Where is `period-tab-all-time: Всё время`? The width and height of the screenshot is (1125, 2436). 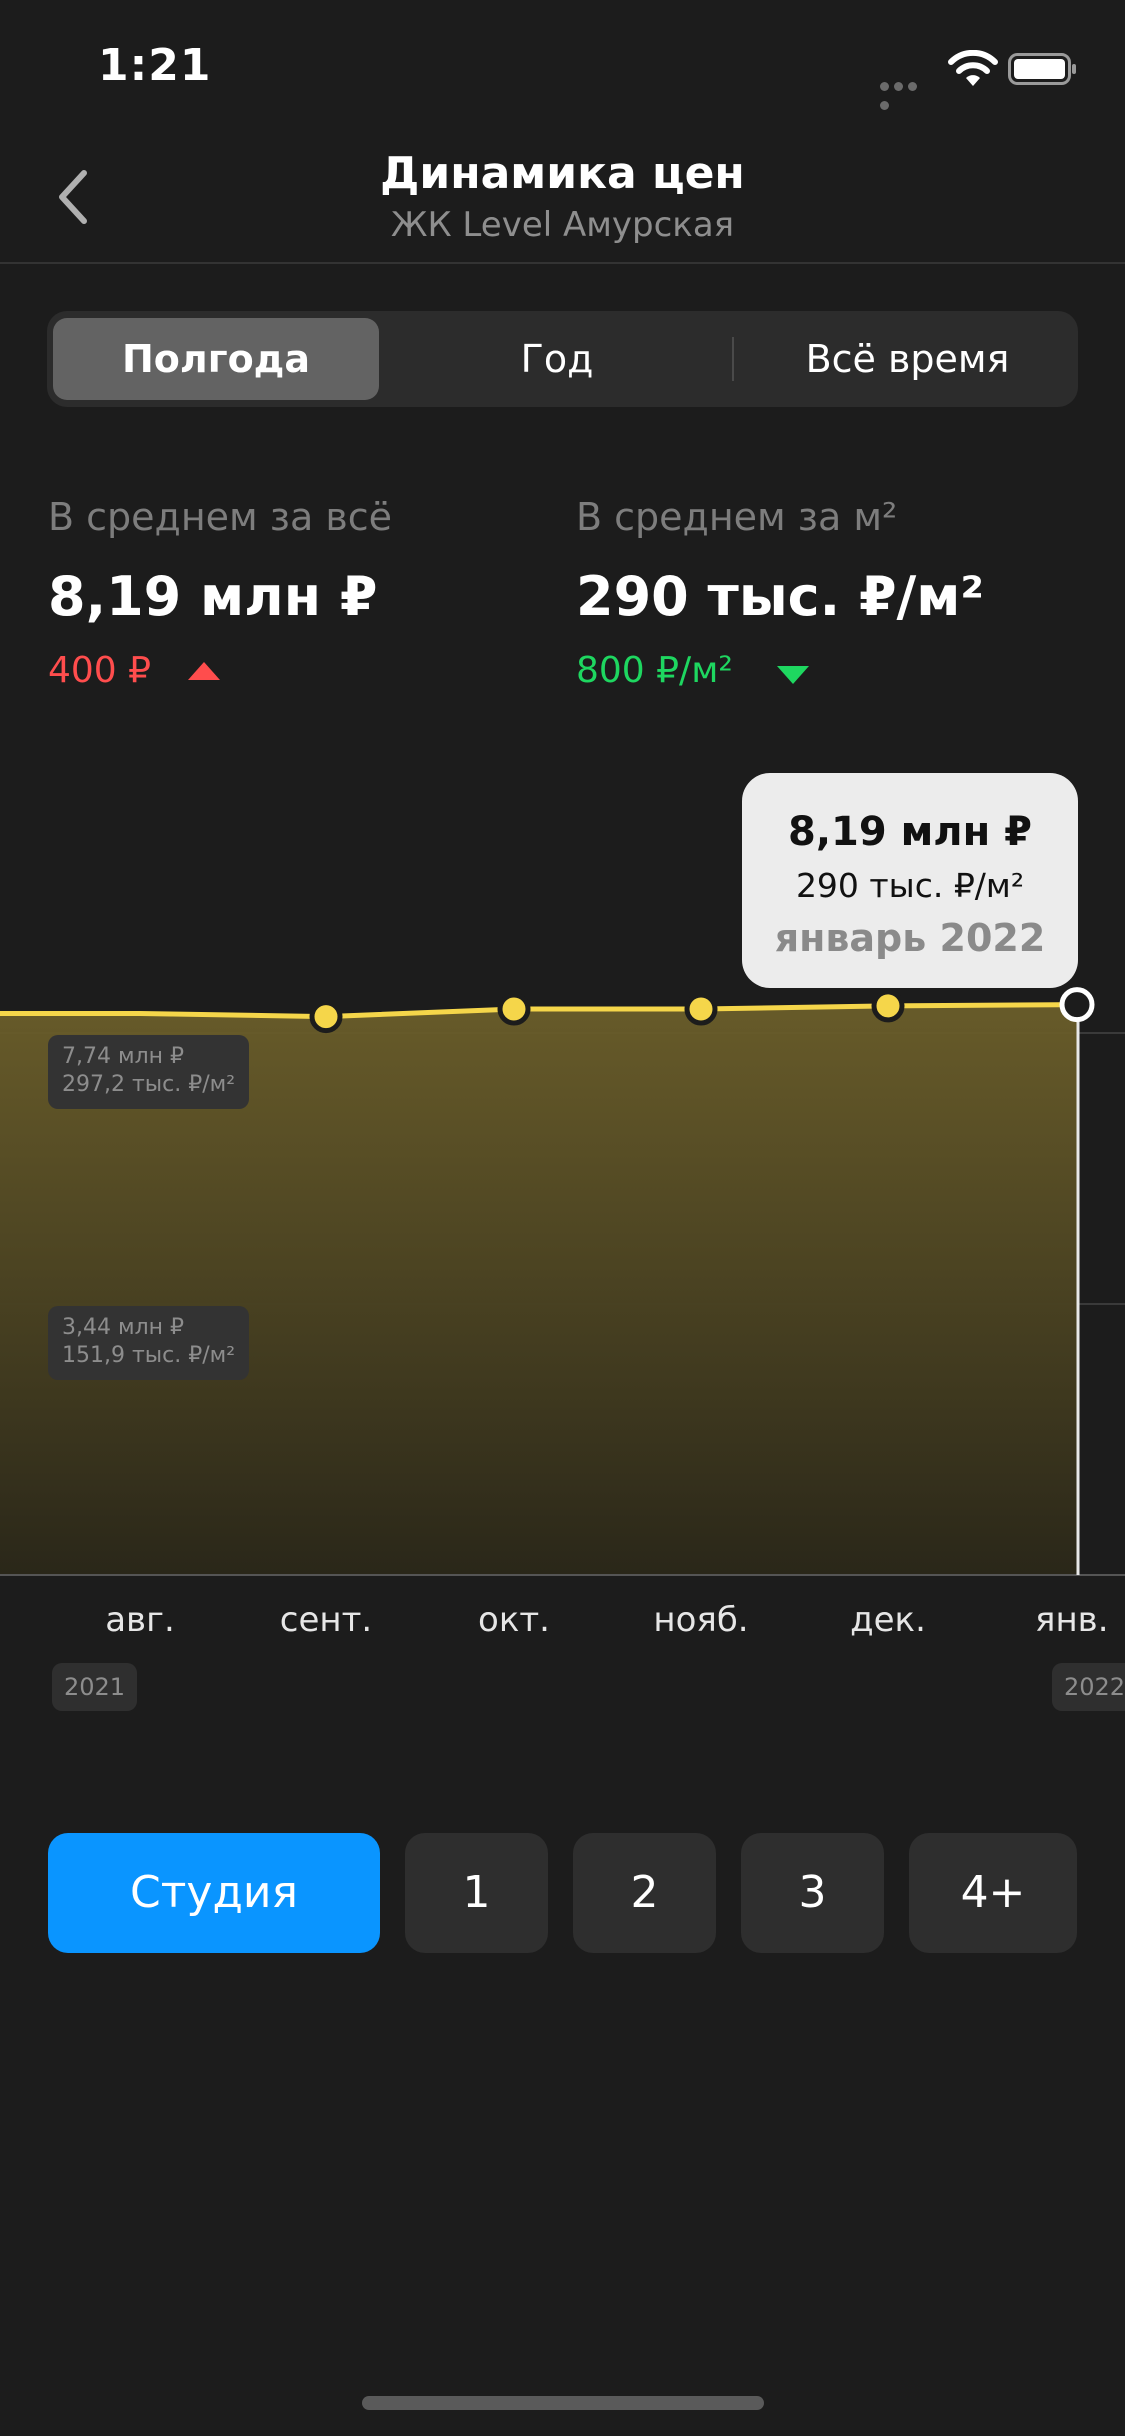
period-tab-all-time: Всё время is located at coordinates (907, 359).